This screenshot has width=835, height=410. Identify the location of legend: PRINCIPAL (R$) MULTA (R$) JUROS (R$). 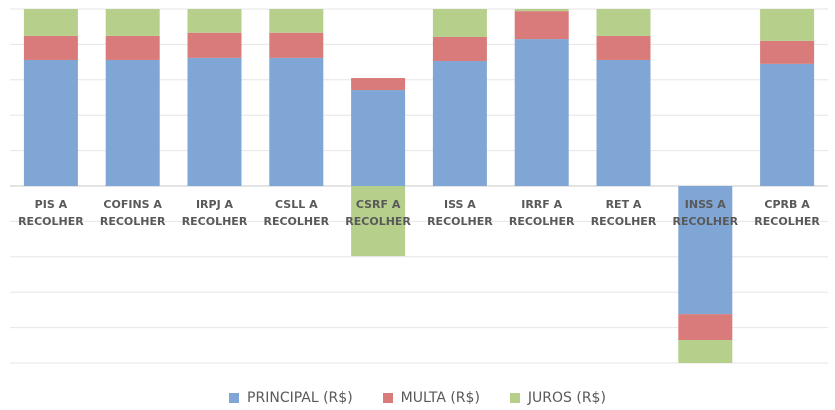
(417, 398).